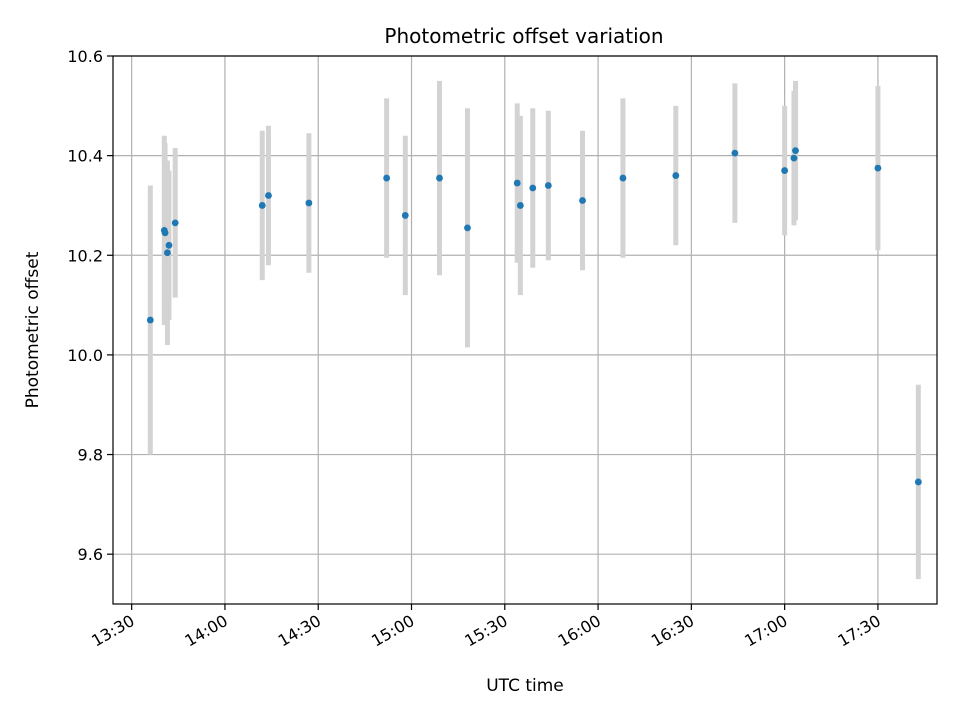  I want to click on x-tick-label: 16:00, so click(579, 631).